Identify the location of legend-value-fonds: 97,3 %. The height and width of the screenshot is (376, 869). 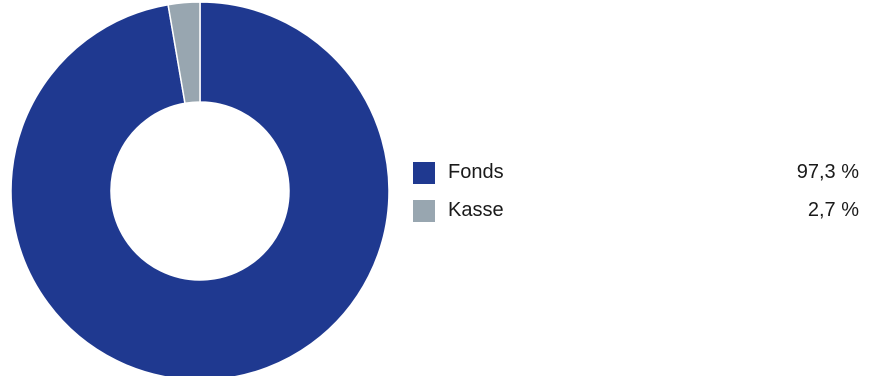
(827, 172).